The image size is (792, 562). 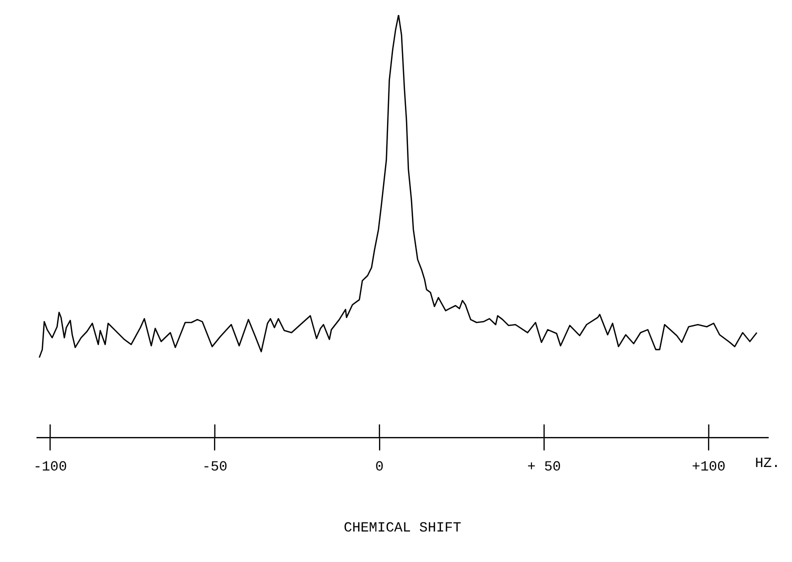 I want to click on x-tick-label: -100, so click(x=50, y=468).